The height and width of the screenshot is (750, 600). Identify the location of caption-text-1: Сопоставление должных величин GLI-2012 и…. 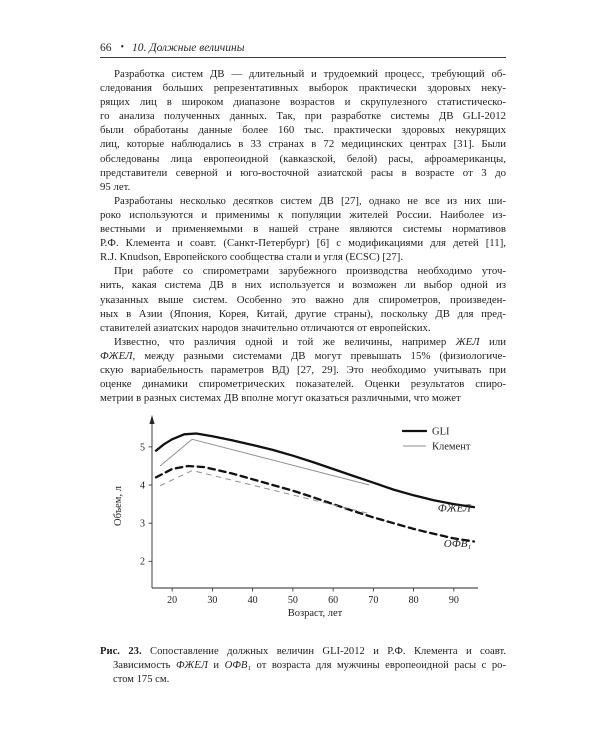
(328, 651).